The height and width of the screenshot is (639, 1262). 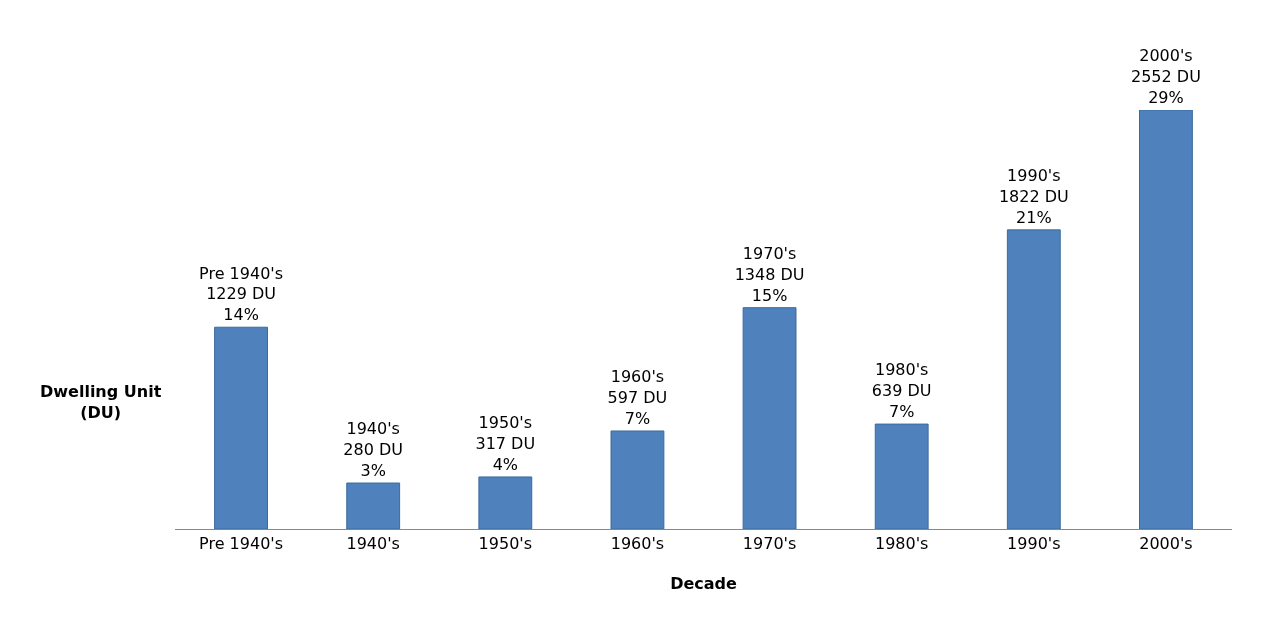 What do you see at coordinates (1166, 544) in the screenshot?
I see `x-tick-label: 2000's` at bounding box center [1166, 544].